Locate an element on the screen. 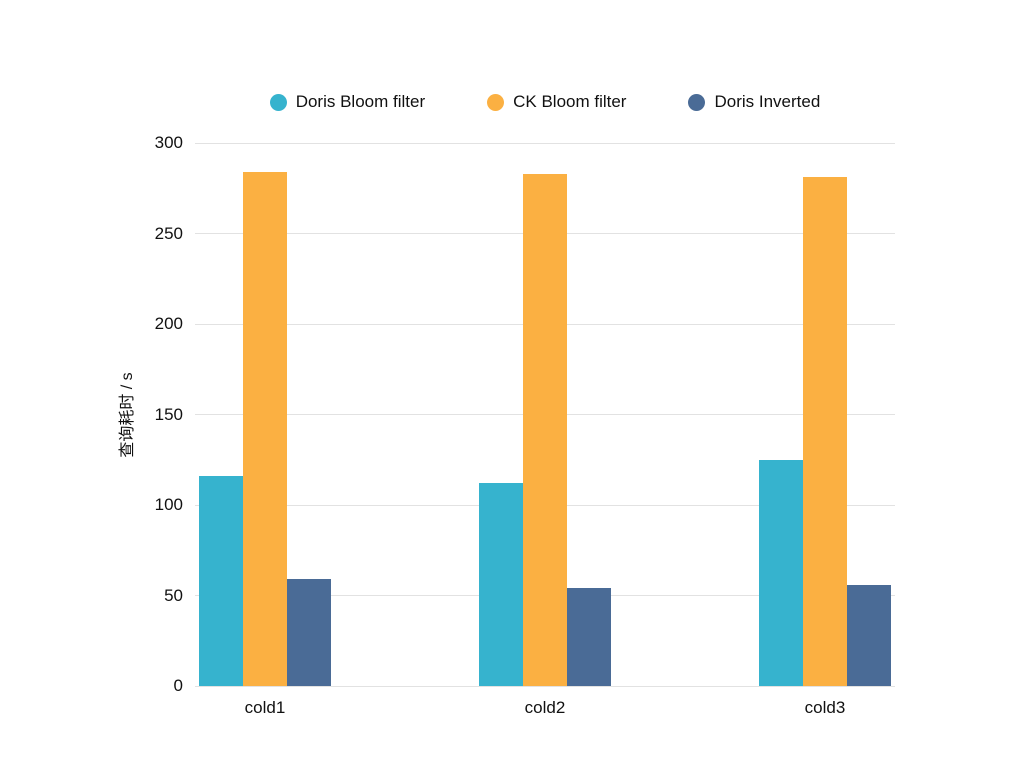 This screenshot has width=1024, height=768. y-tick-label: 250 is located at coordinates (168, 233).